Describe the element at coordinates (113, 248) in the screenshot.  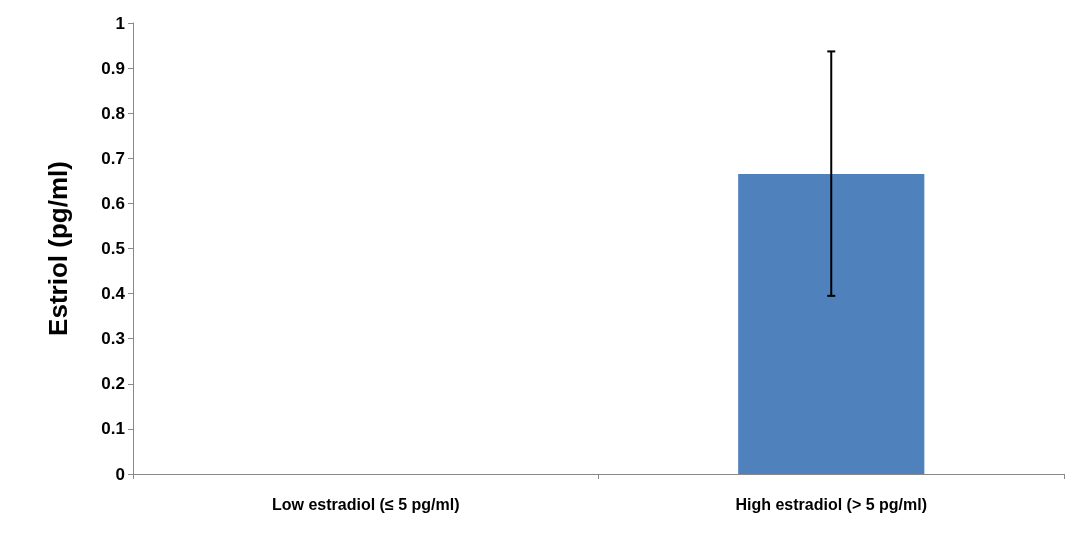
I see `y-tick-label: 0.5` at that location.